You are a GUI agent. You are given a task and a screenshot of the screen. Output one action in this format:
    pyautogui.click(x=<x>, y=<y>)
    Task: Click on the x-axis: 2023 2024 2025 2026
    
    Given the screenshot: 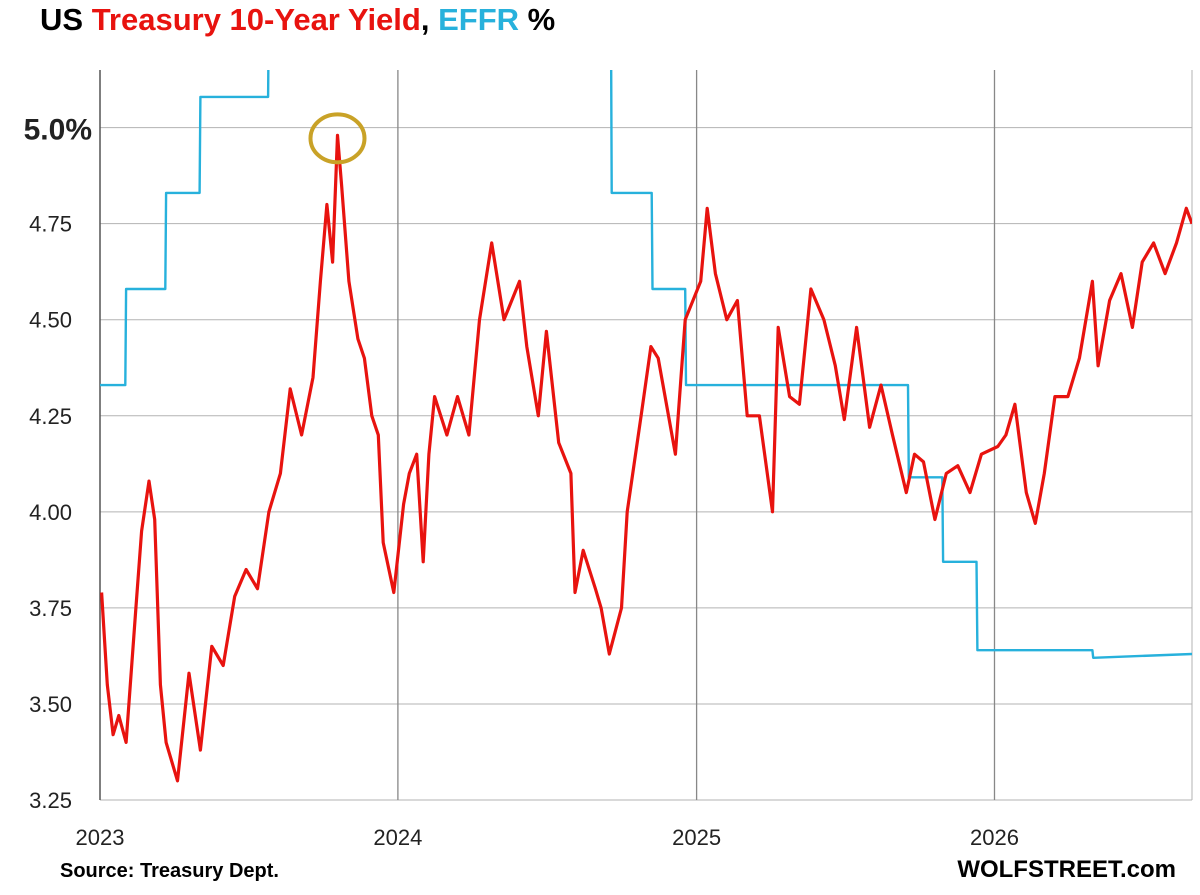 What is the action you would take?
    pyautogui.click(x=547, y=837)
    